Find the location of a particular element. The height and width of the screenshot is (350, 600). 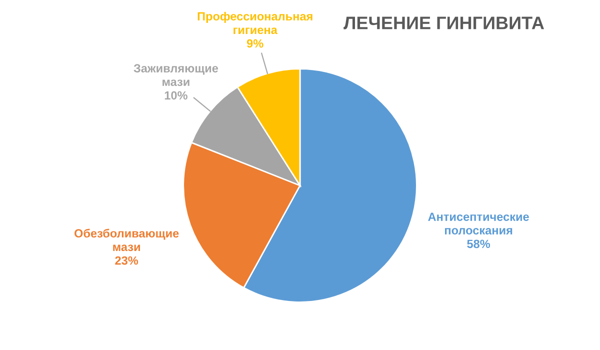

data-label: 23% is located at coordinates (126, 260).